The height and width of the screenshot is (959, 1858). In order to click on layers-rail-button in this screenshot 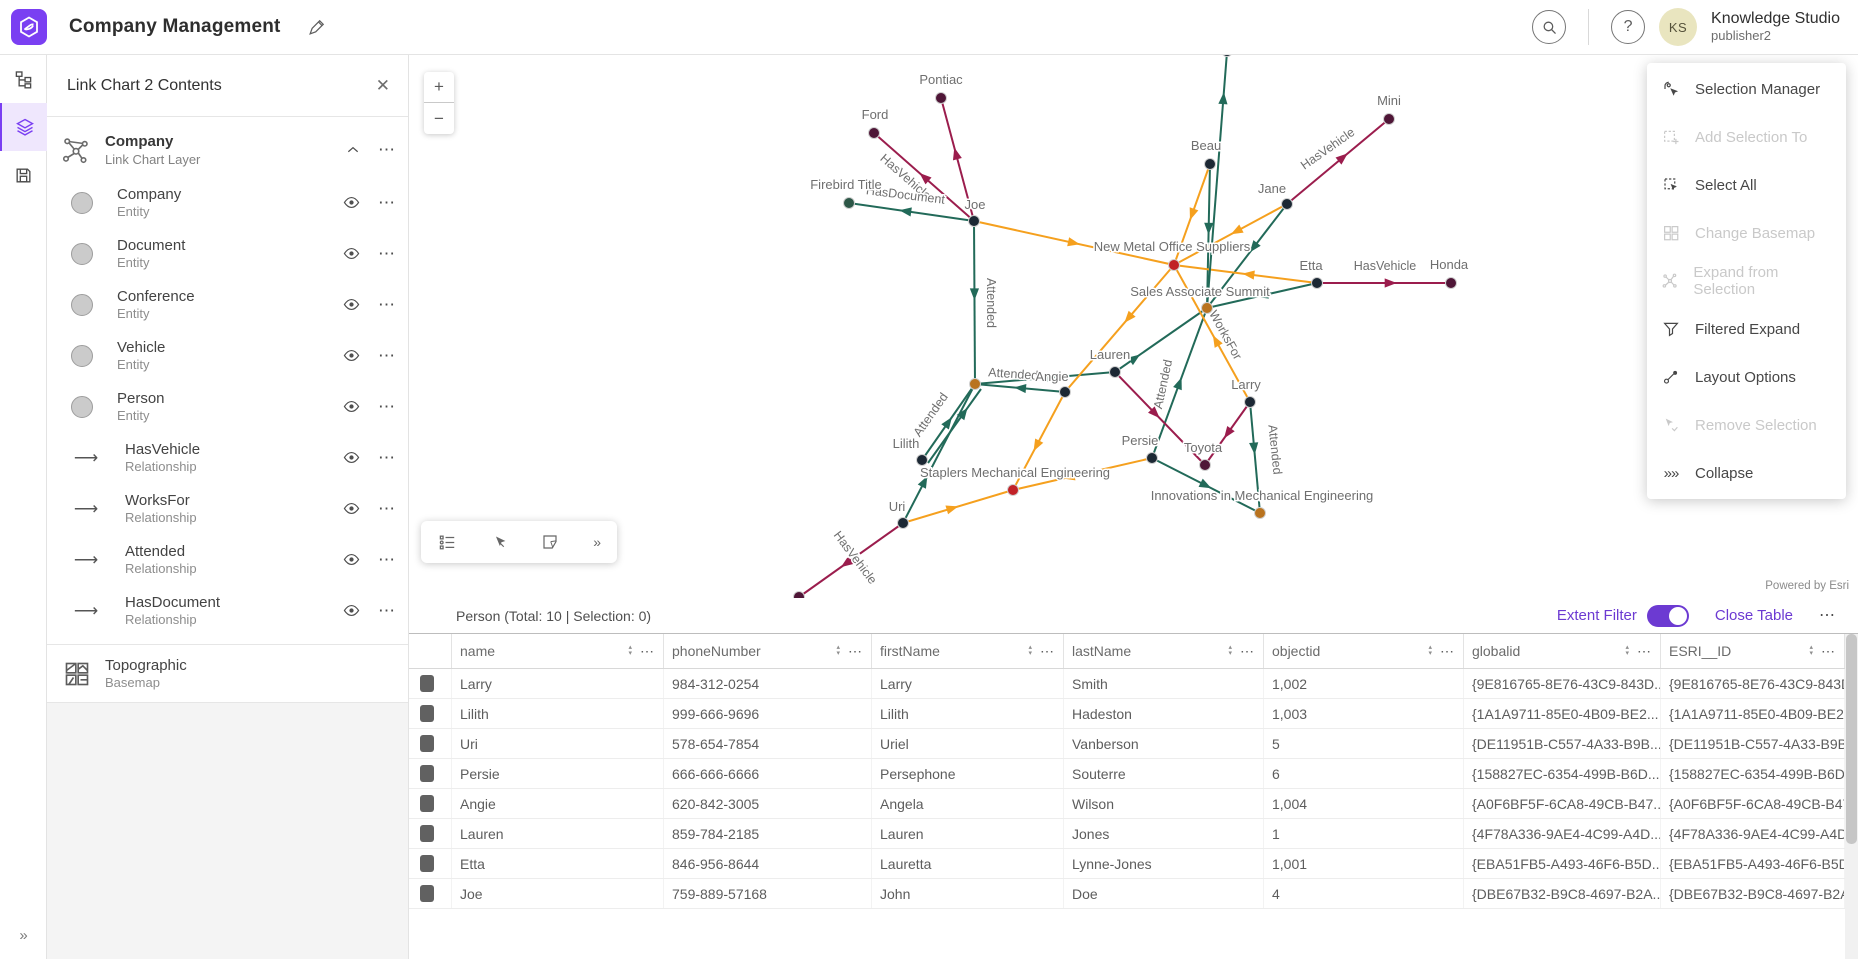, I will do `click(23, 127)`.